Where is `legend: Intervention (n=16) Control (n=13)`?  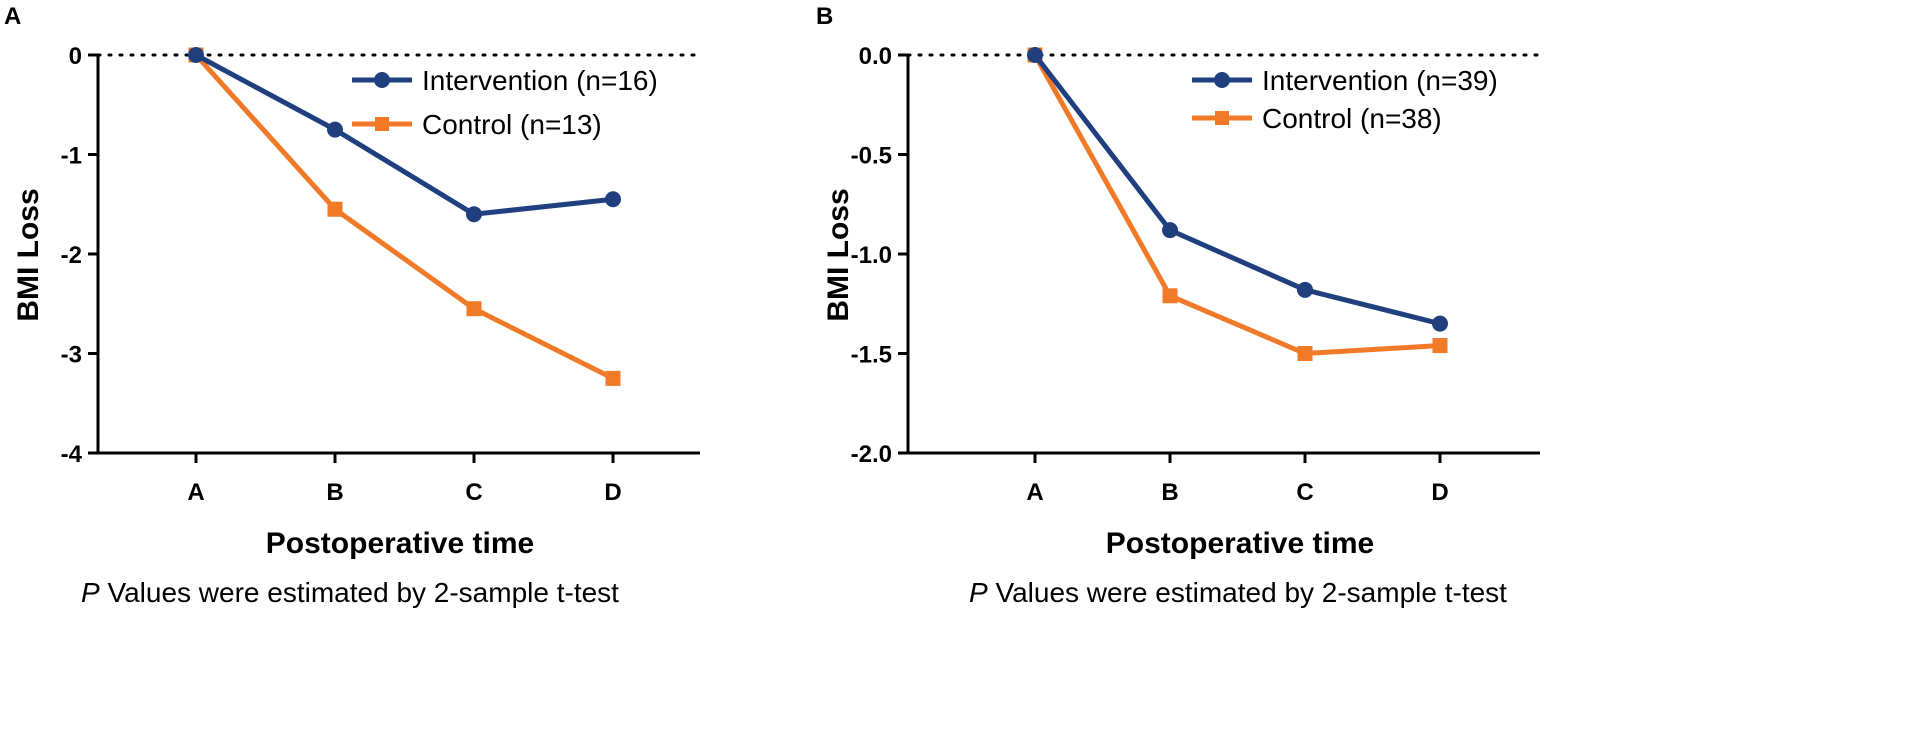
legend: Intervention (n=16) Control (n=13) is located at coordinates (505, 102).